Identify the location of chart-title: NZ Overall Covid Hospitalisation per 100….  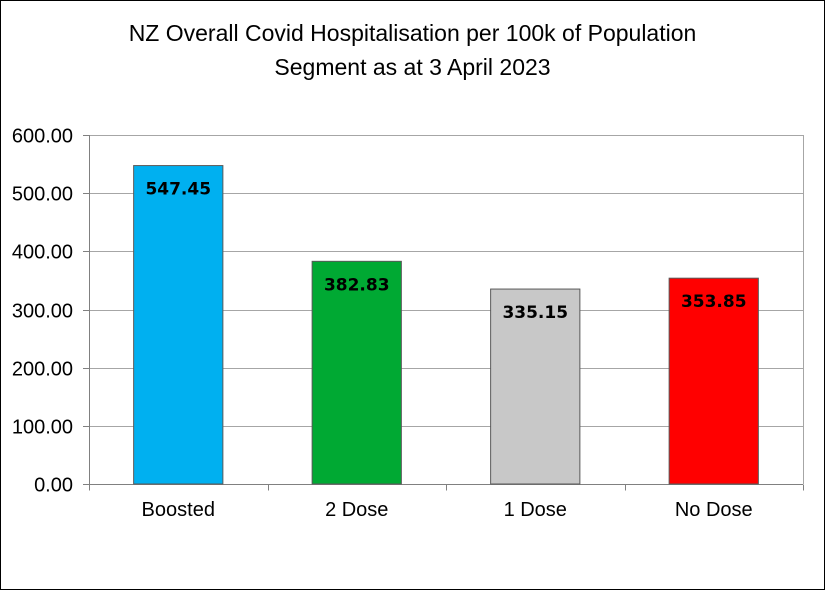
(412, 50).